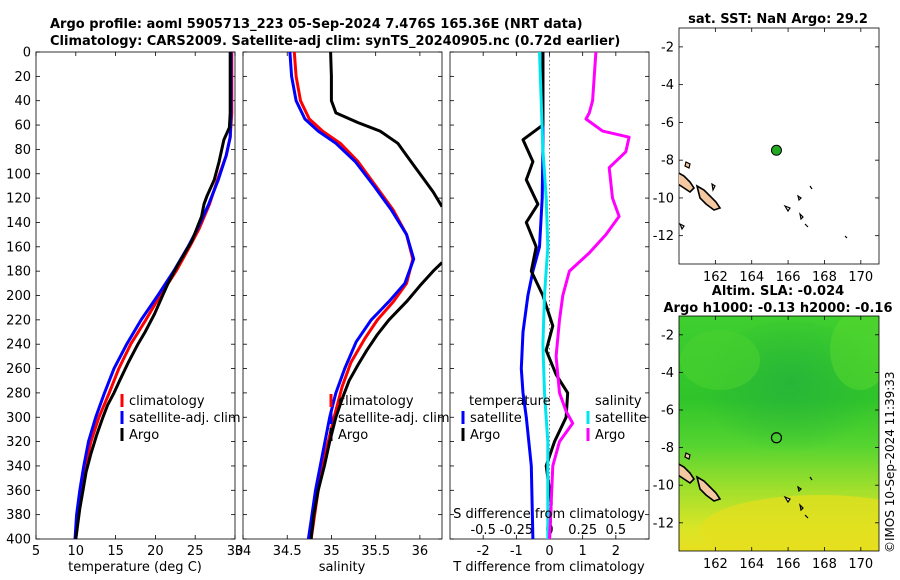 The width and height of the screenshot is (900, 580). I want to click on x-tick-label: 15, so click(115, 551).